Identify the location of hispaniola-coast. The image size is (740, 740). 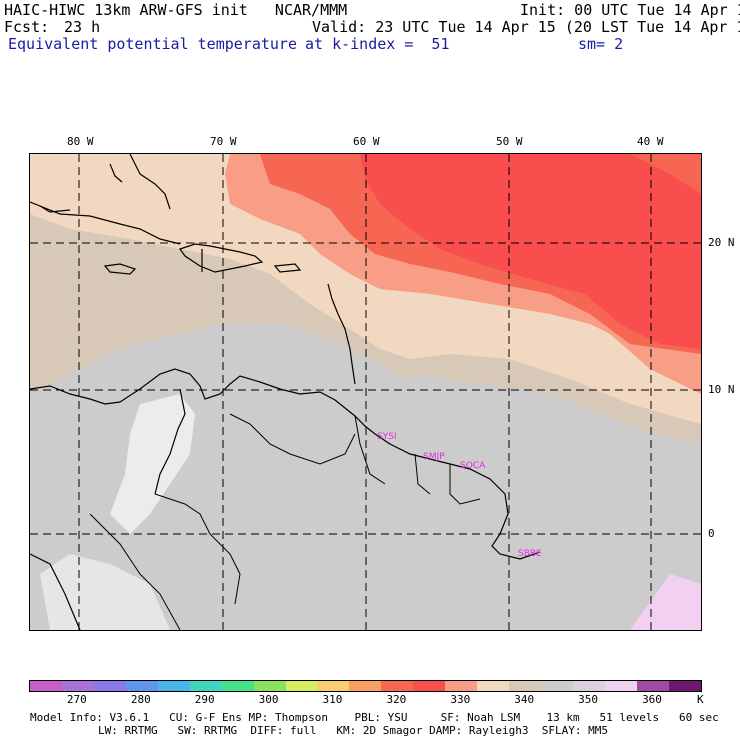
(221, 258).